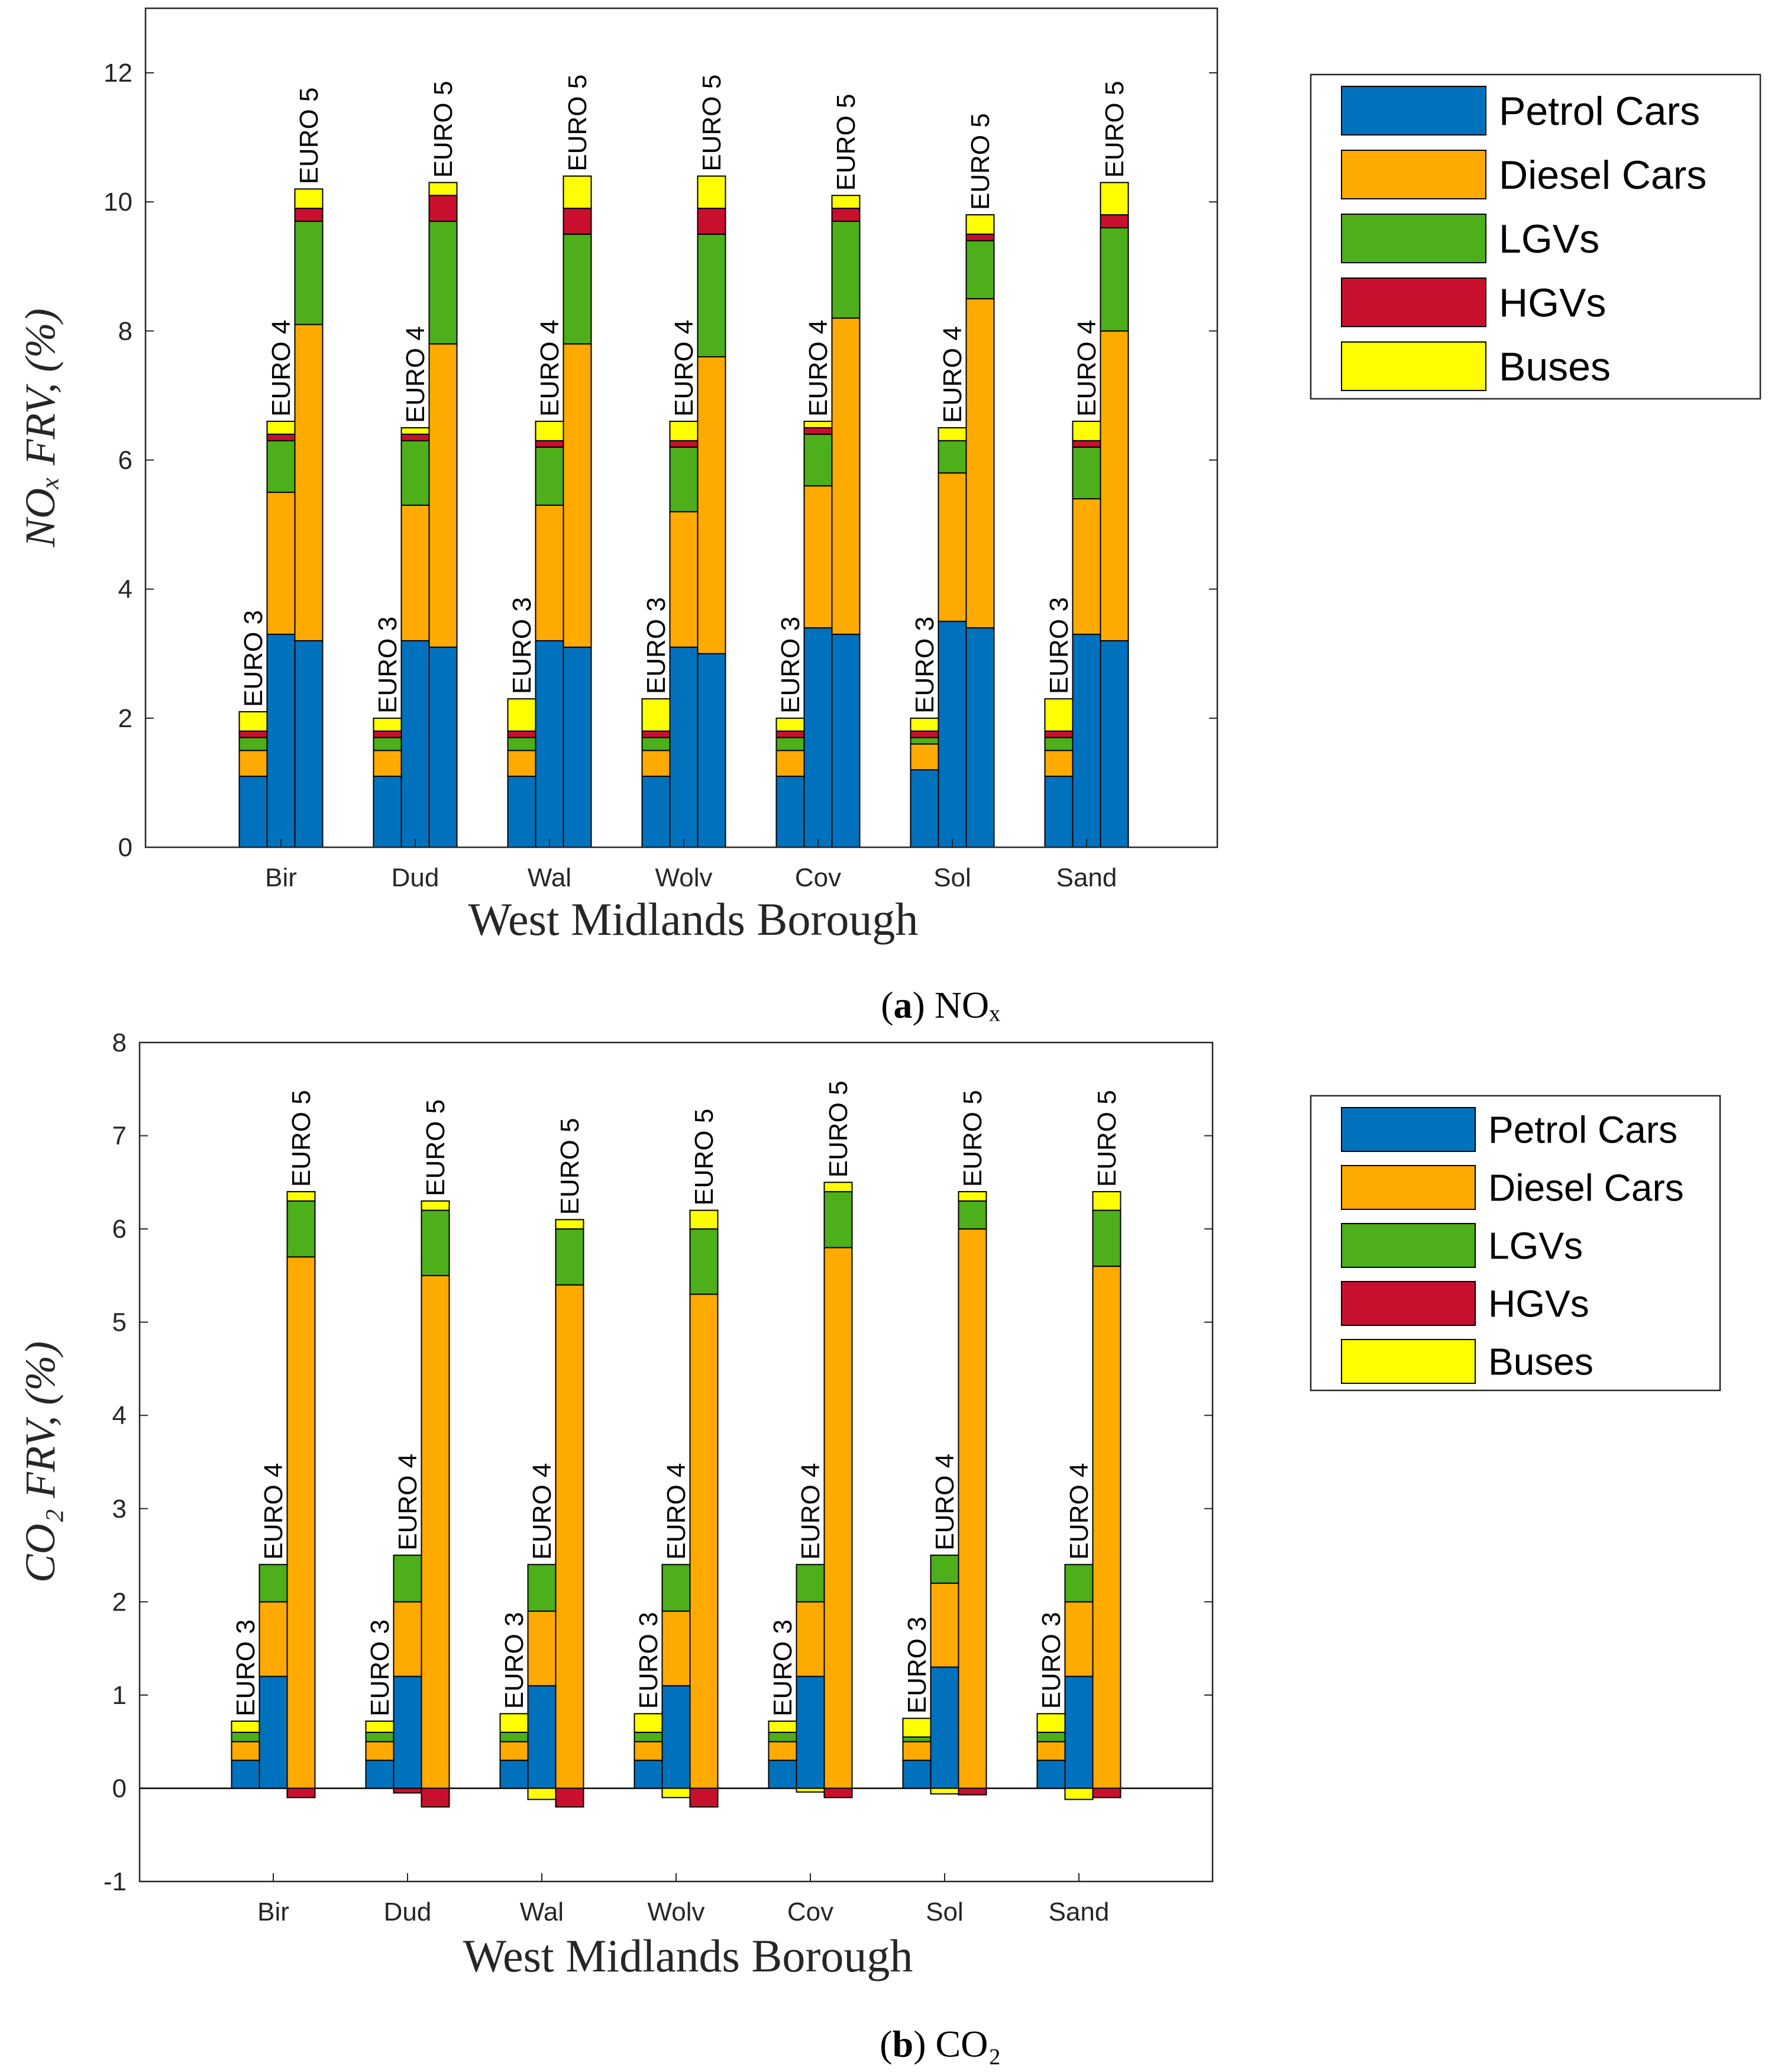  What do you see at coordinates (281, 468) in the screenshot?
I see `bar-group-bir: EURO 3 EURO 4 EURO 5` at bounding box center [281, 468].